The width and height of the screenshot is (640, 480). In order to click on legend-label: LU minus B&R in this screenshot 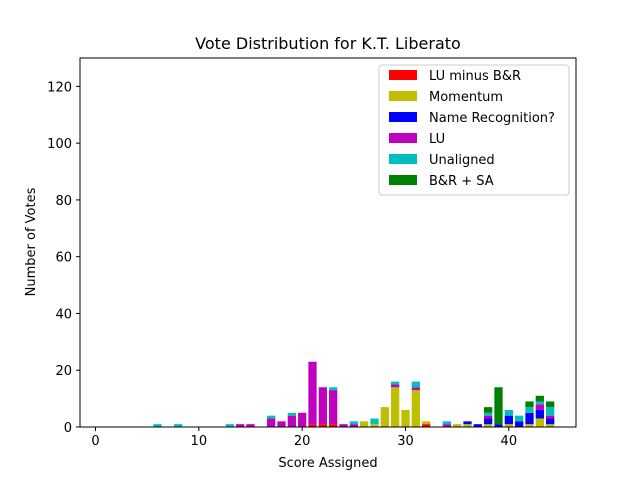, I will do `click(475, 76)`.